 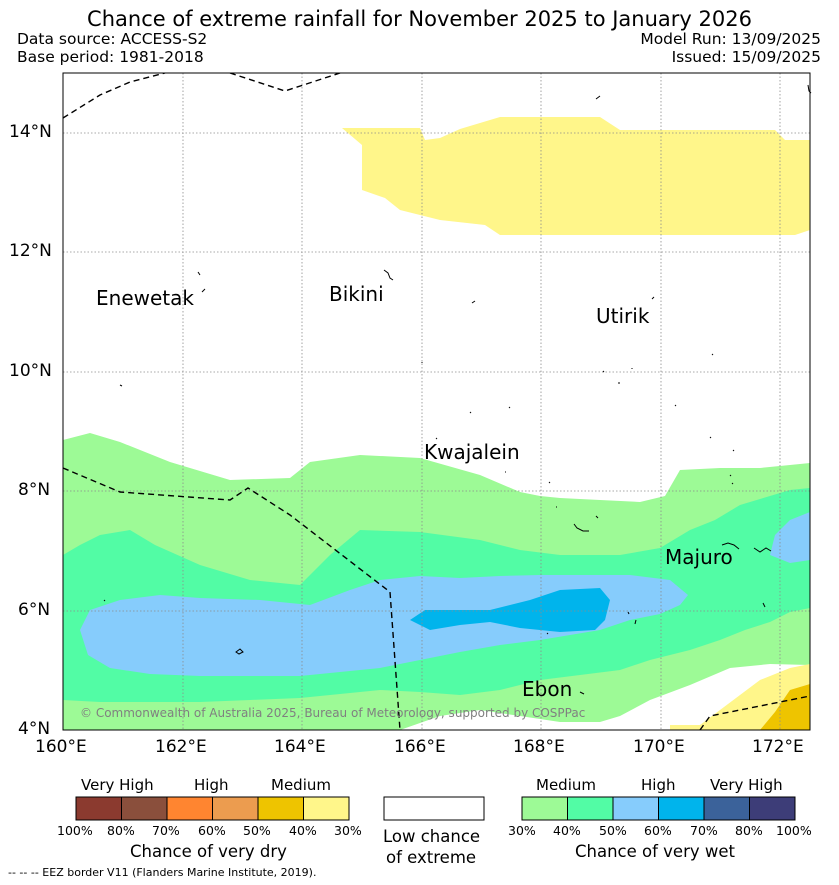 What do you see at coordinates (746, 57) in the screenshot?
I see `issued-label: Issued: 15/09/2025` at bounding box center [746, 57].